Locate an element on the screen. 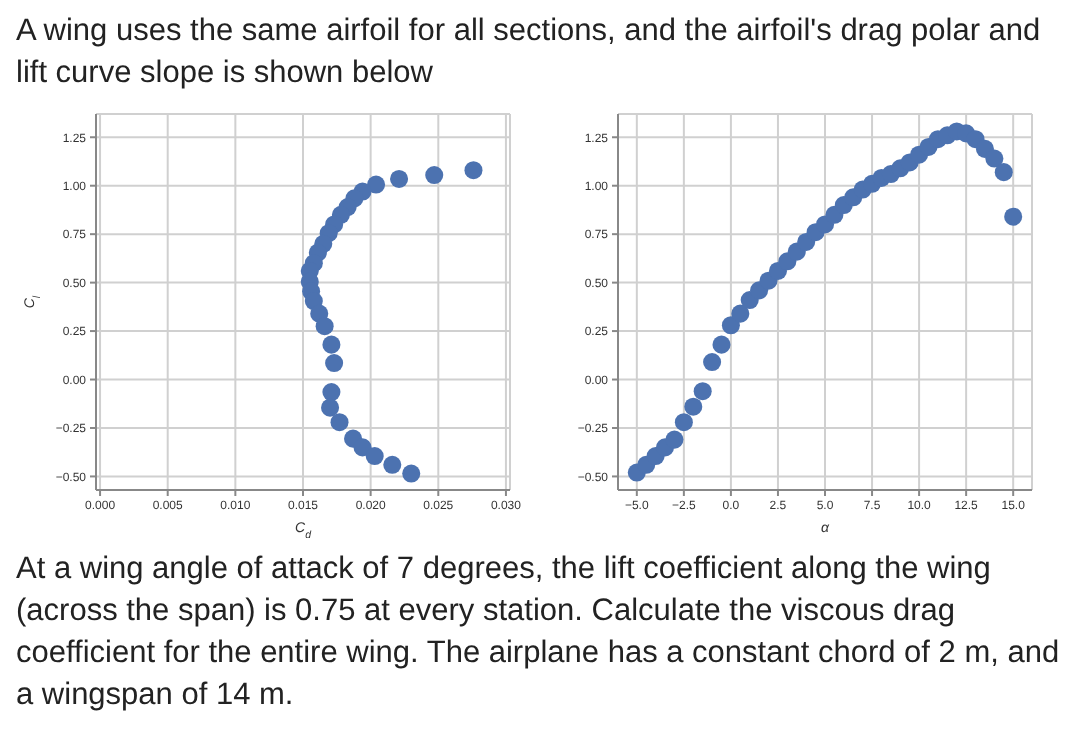 The height and width of the screenshot is (734, 1076). chart-title: A wing uses the same airfoil for all sections, and the airfoil's drag polar and lift curve slope is shown below is located at coordinates (529, 53).